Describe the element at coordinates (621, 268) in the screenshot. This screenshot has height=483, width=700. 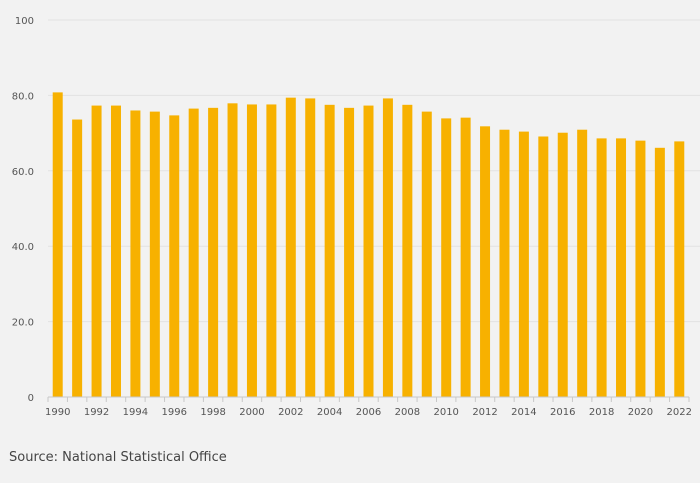
I see `bar-2019` at that location.